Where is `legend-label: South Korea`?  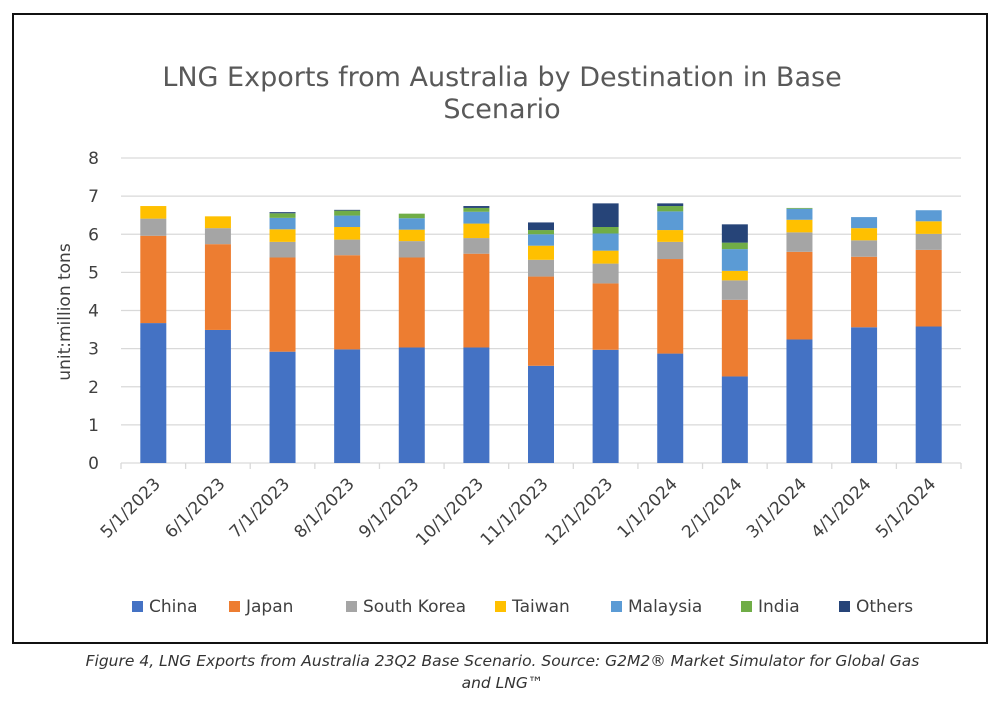 legend-label: South Korea is located at coordinates (414, 607).